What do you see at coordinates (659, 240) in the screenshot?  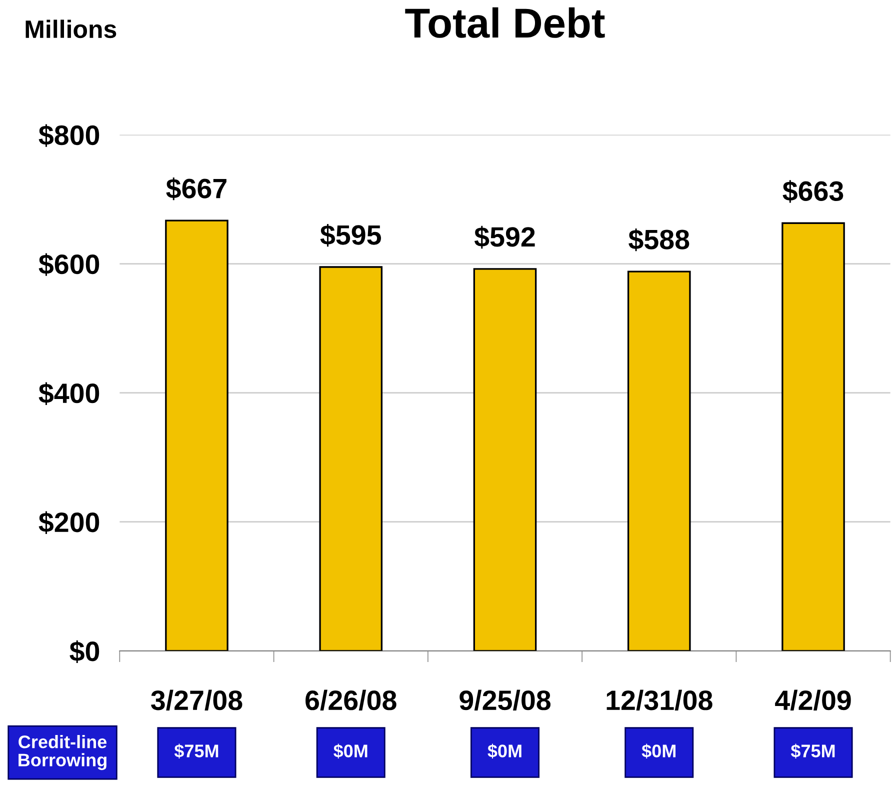 I see `data-label: $588` at bounding box center [659, 240].